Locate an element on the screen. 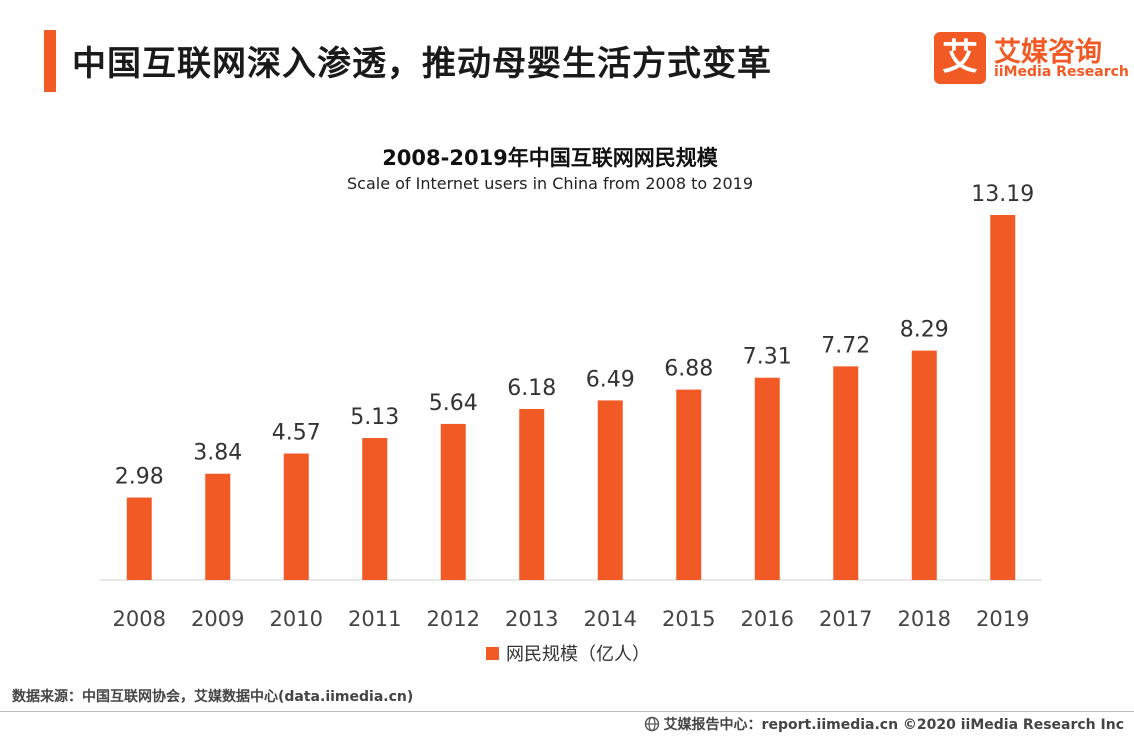  data-label-2015: 6.88 is located at coordinates (688, 369).